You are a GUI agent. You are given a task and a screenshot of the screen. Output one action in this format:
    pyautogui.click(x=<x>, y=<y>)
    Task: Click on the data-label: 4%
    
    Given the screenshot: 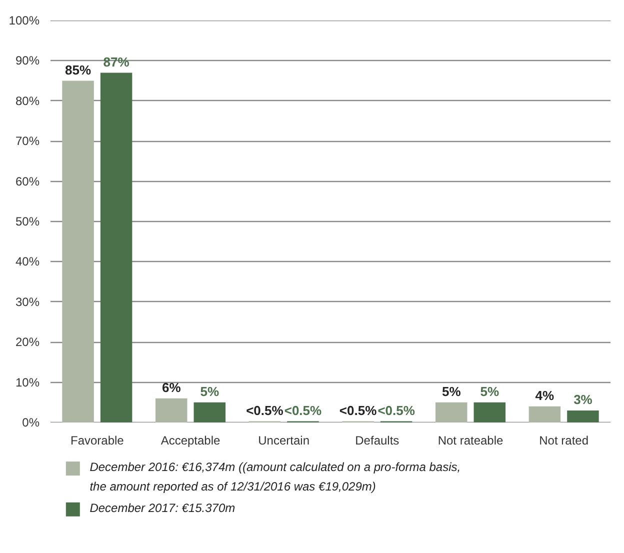 What is the action you would take?
    pyautogui.click(x=545, y=396)
    